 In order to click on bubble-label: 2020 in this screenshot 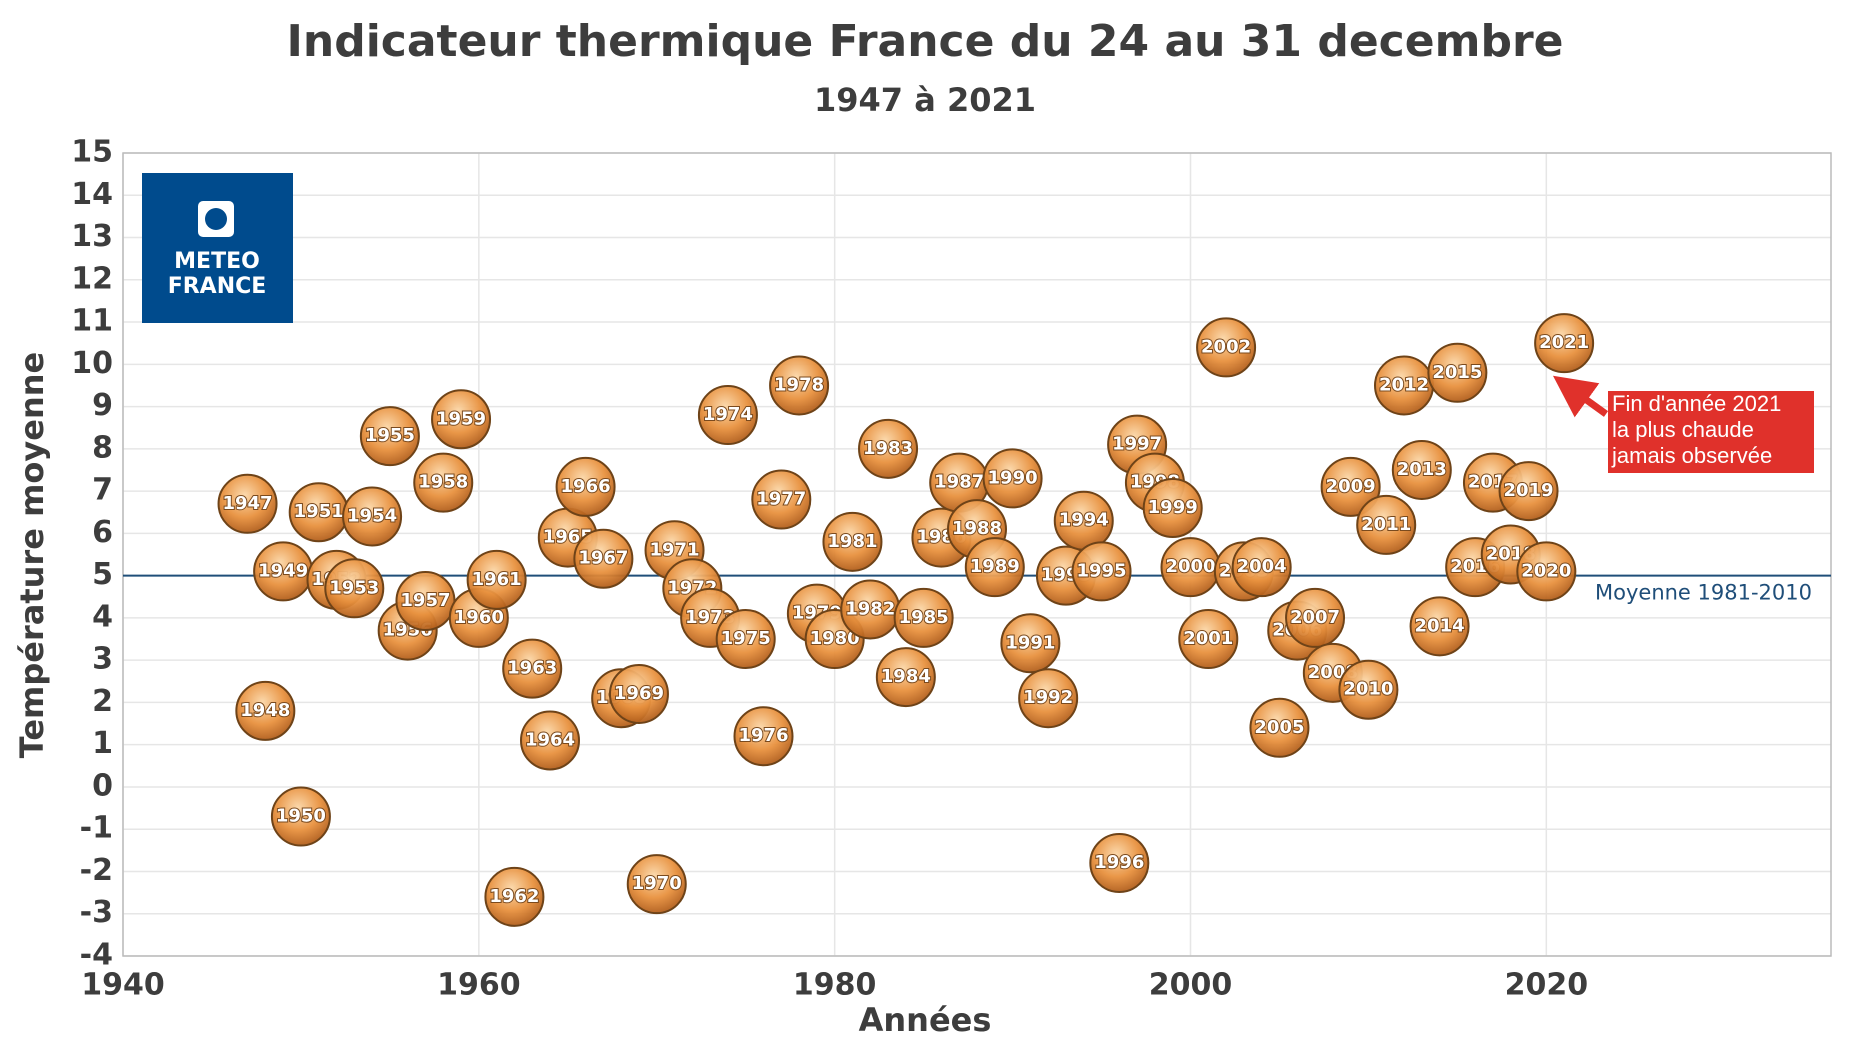, I will do `click(1546, 570)`.